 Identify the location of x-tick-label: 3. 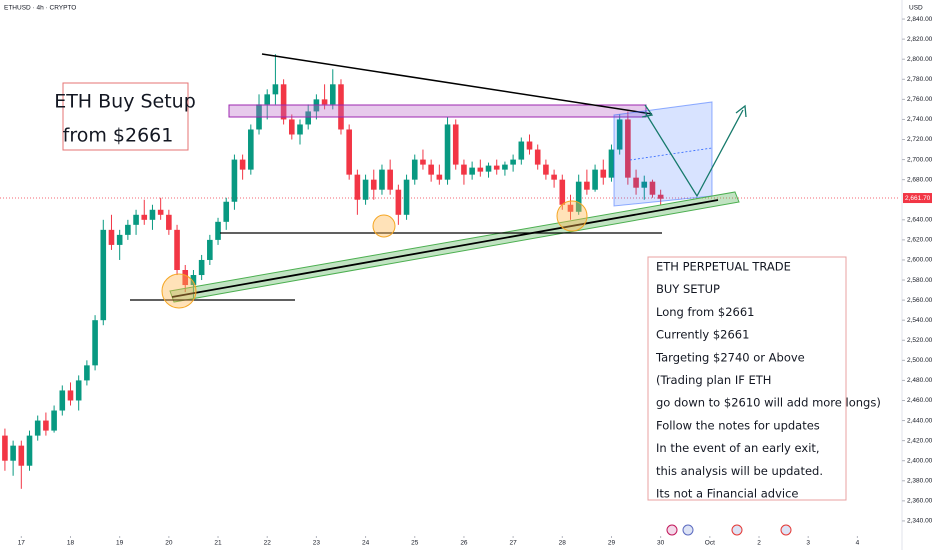
(808, 543).